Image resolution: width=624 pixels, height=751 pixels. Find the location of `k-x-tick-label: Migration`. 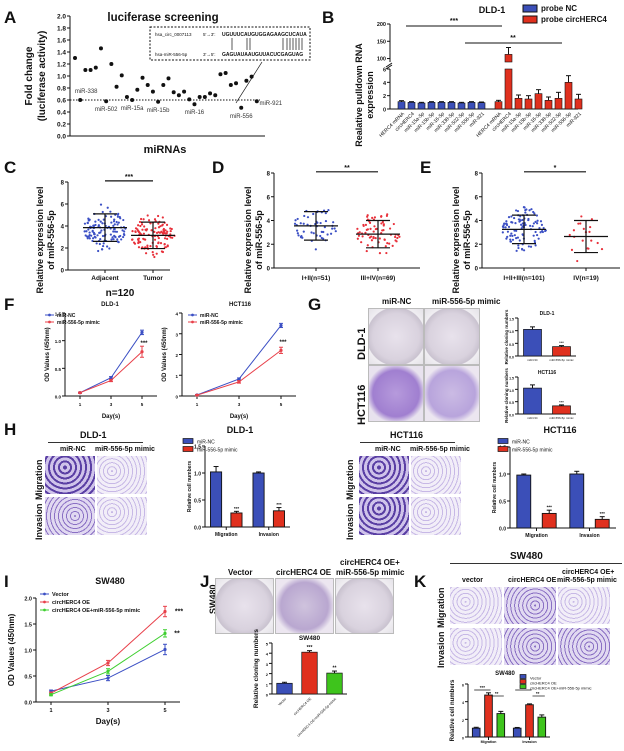

k-x-tick-label: Migration is located at coordinates (489, 742).